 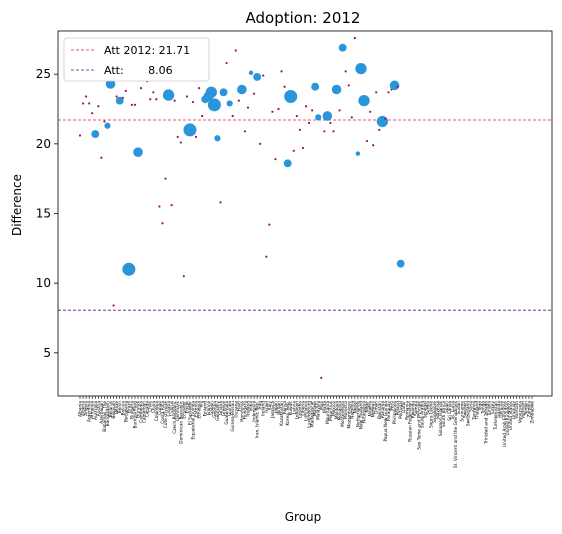 What do you see at coordinates (172, 408) in the screenshot?
I see `x-tick-label: Cyprus` at bounding box center [172, 408].